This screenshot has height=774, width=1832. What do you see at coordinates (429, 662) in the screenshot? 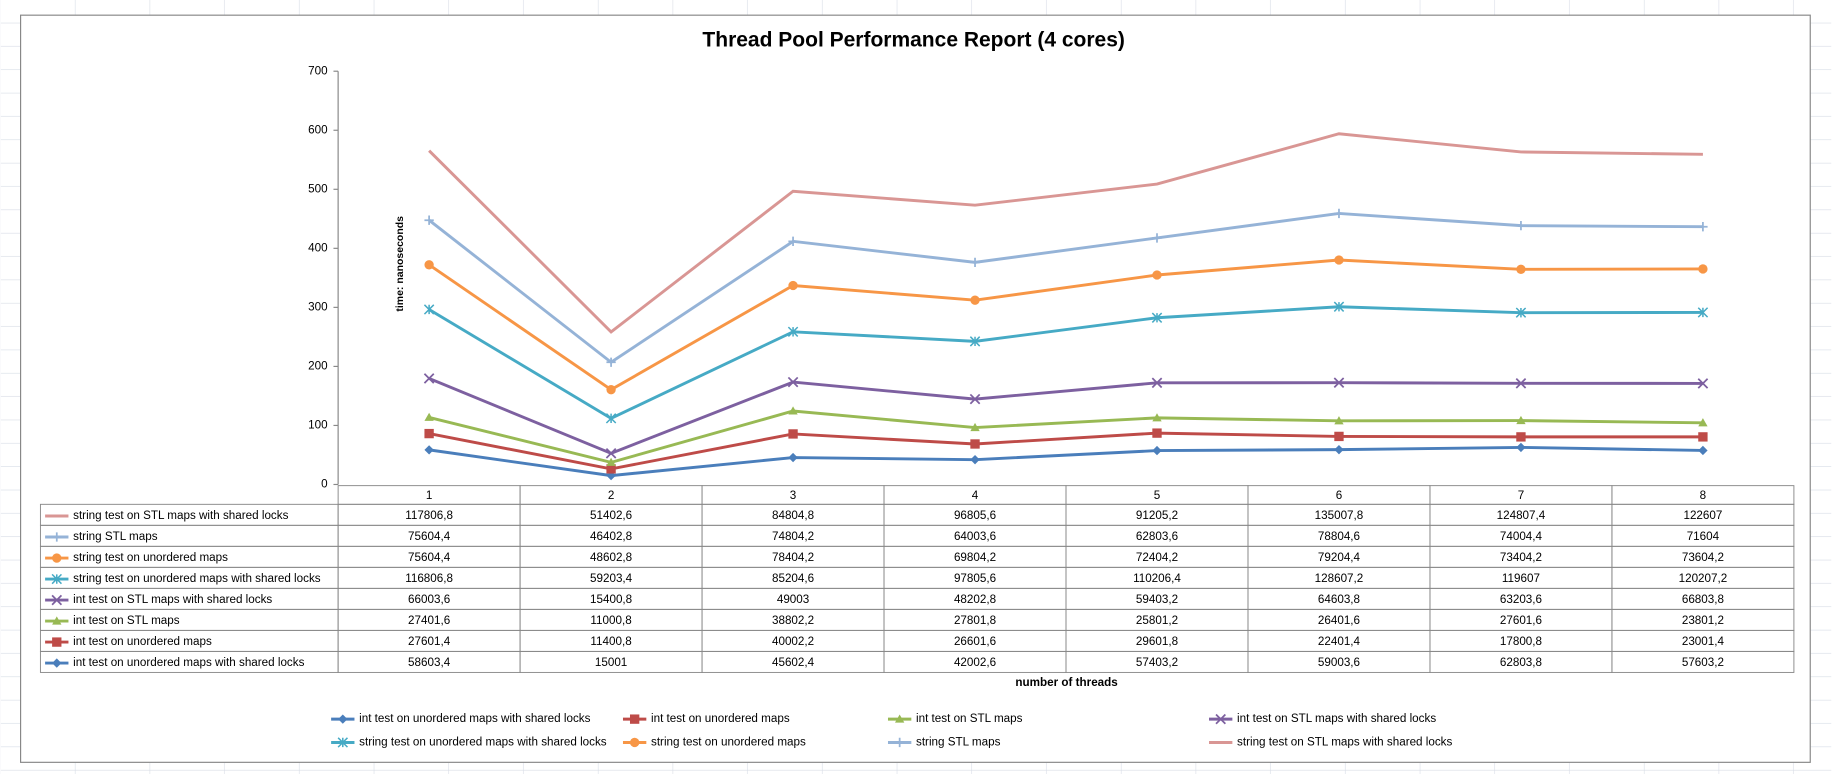
I see `table-value: 58603,4` at bounding box center [429, 662].